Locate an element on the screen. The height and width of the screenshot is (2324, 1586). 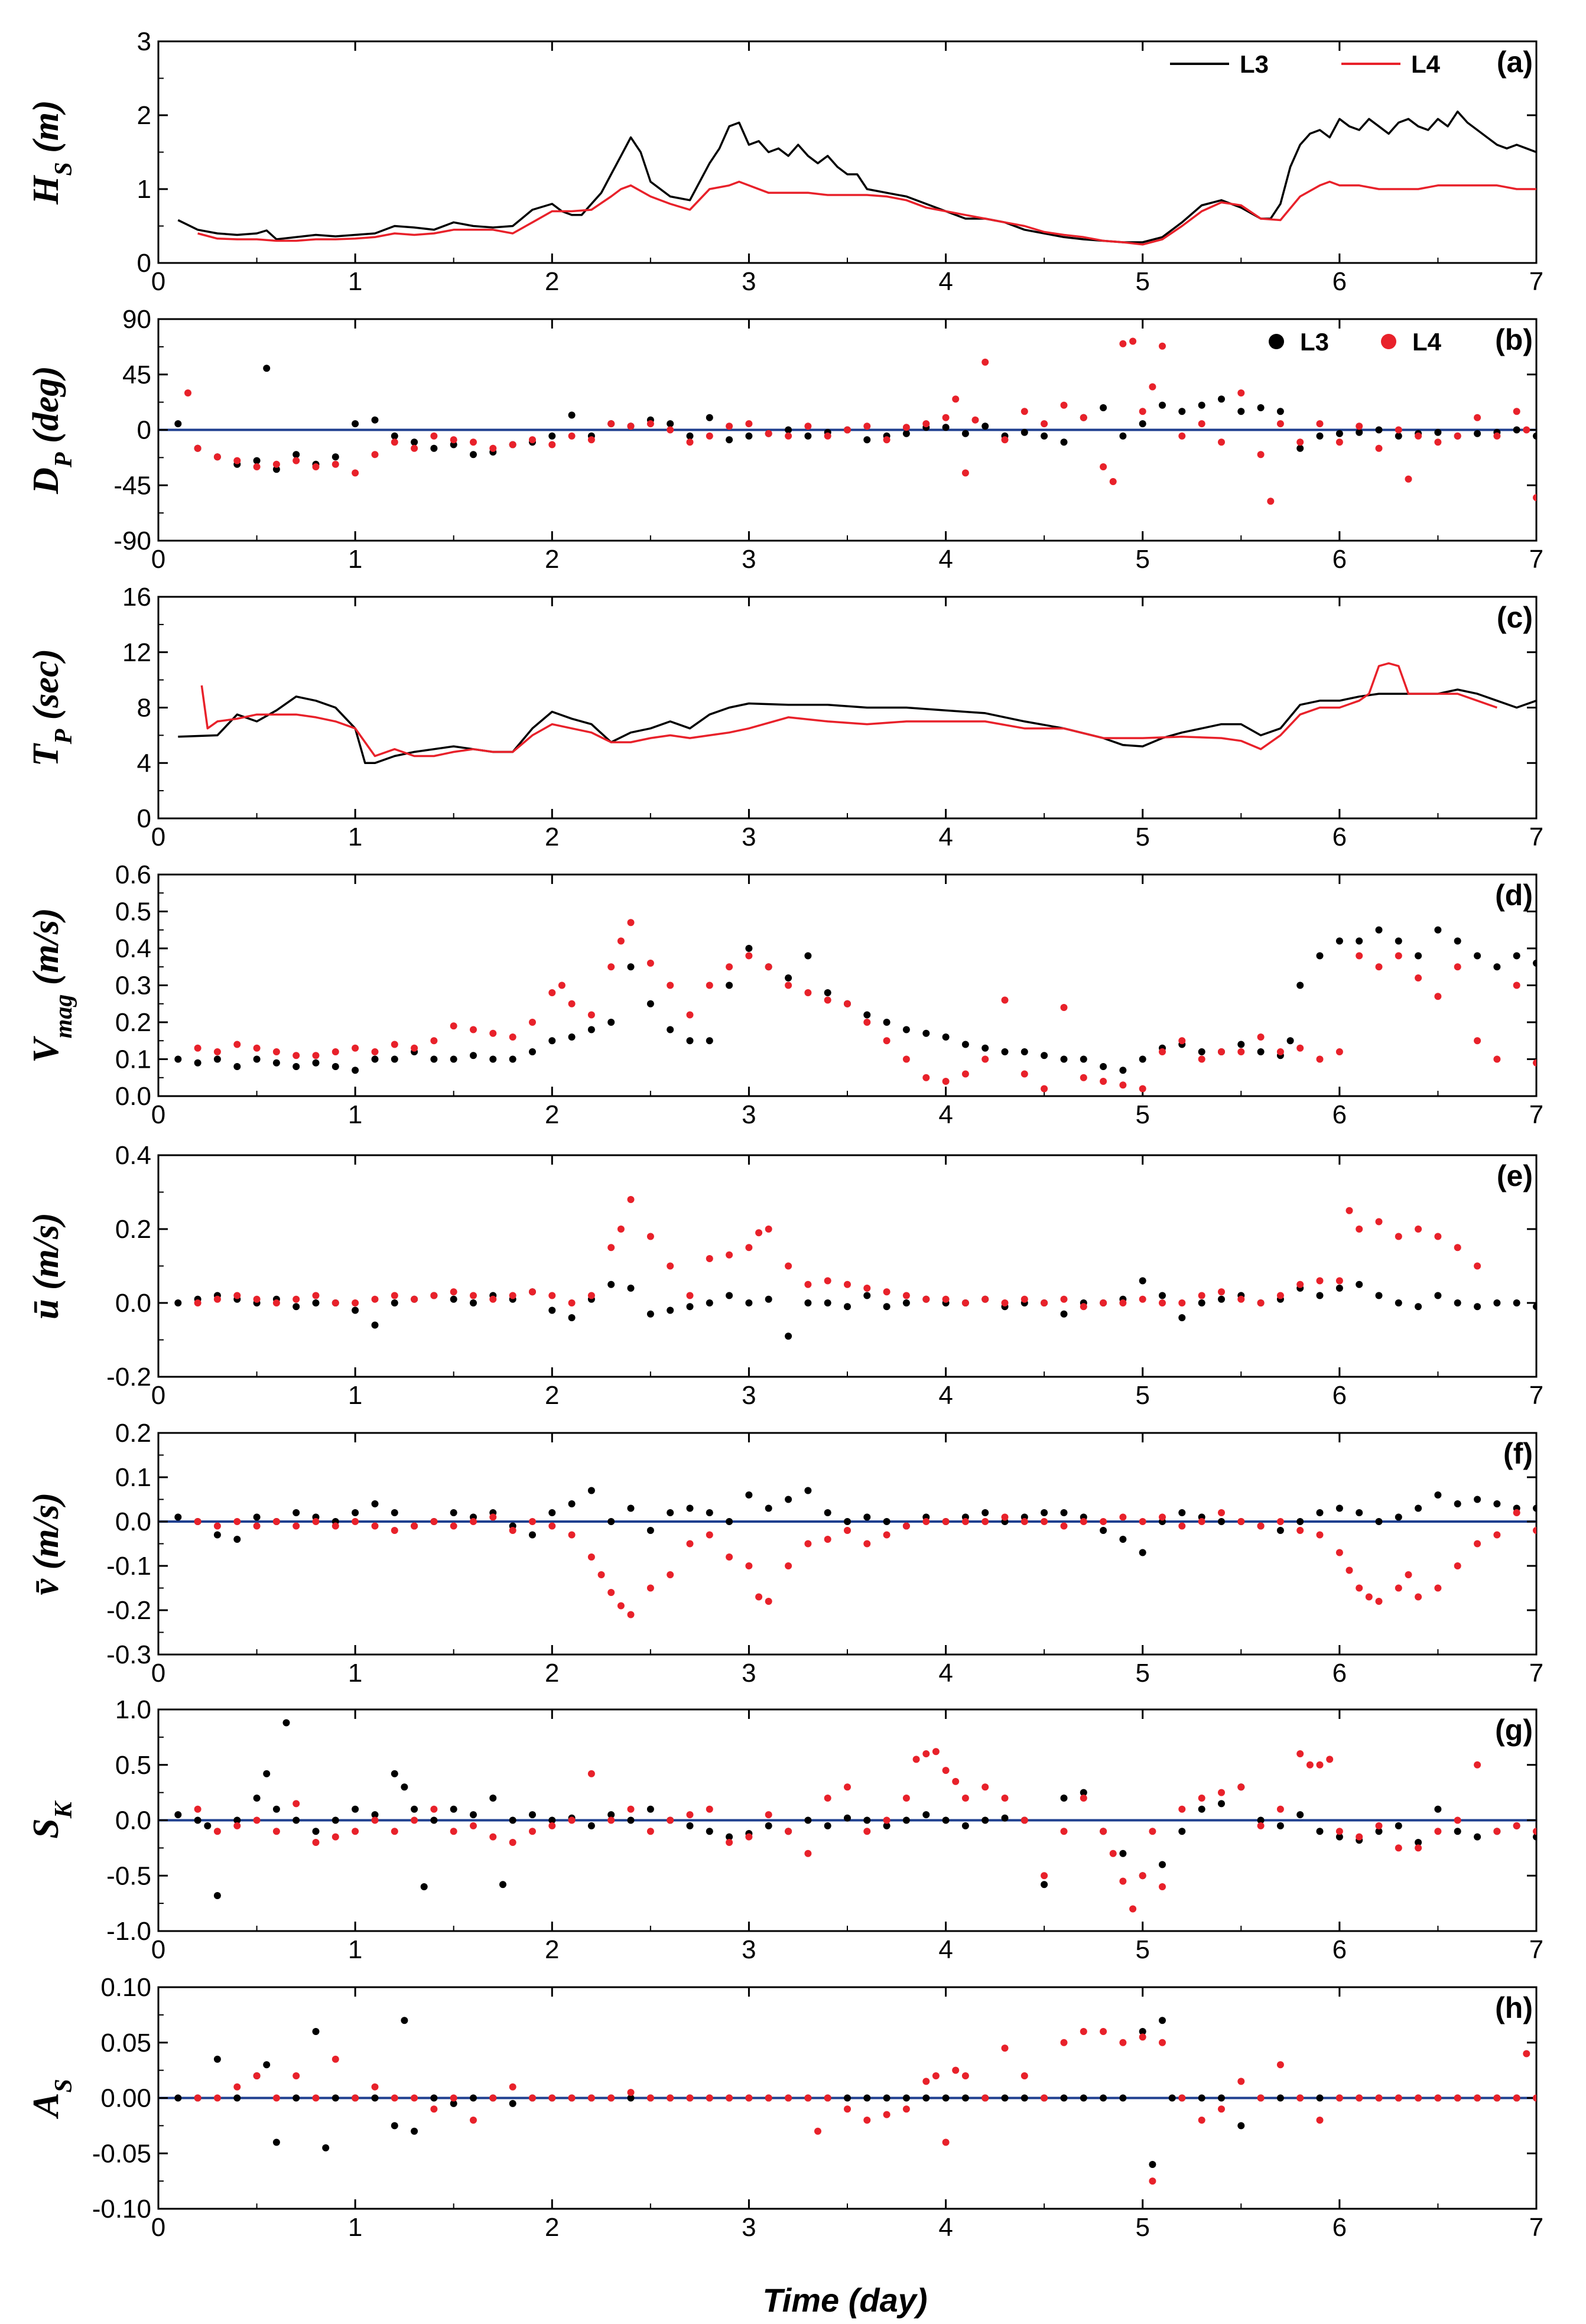
legend: L3 L4 is located at coordinates (1355, 342).